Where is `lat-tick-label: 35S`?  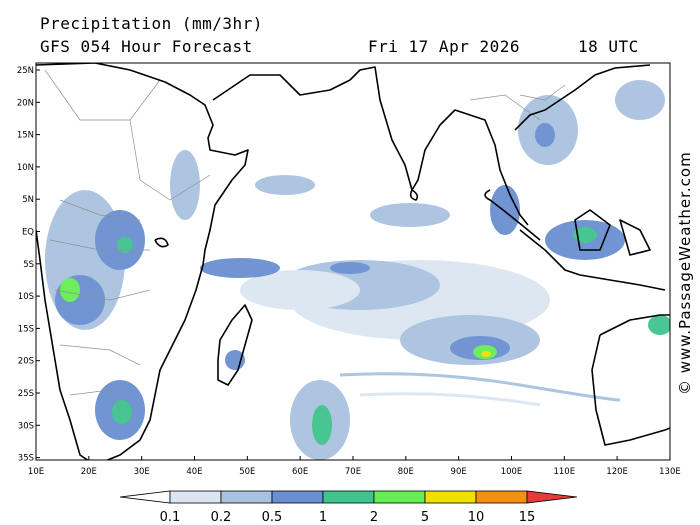 lat-tick-label: 35S is located at coordinates (26, 459).